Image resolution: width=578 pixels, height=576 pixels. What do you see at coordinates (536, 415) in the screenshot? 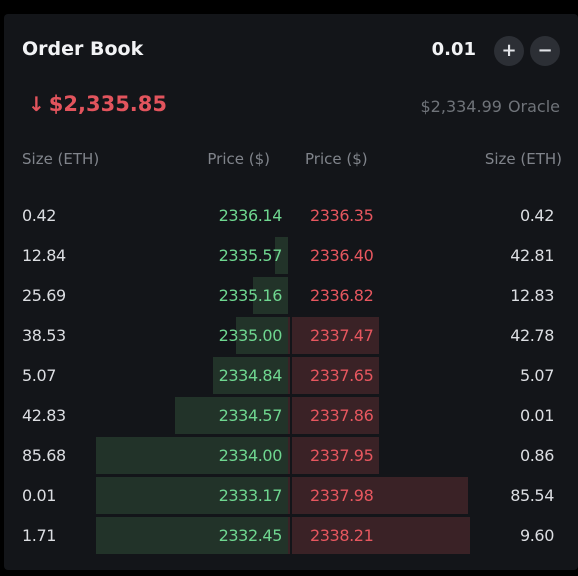
I see `ask-size-cell: 0.01` at bounding box center [536, 415].